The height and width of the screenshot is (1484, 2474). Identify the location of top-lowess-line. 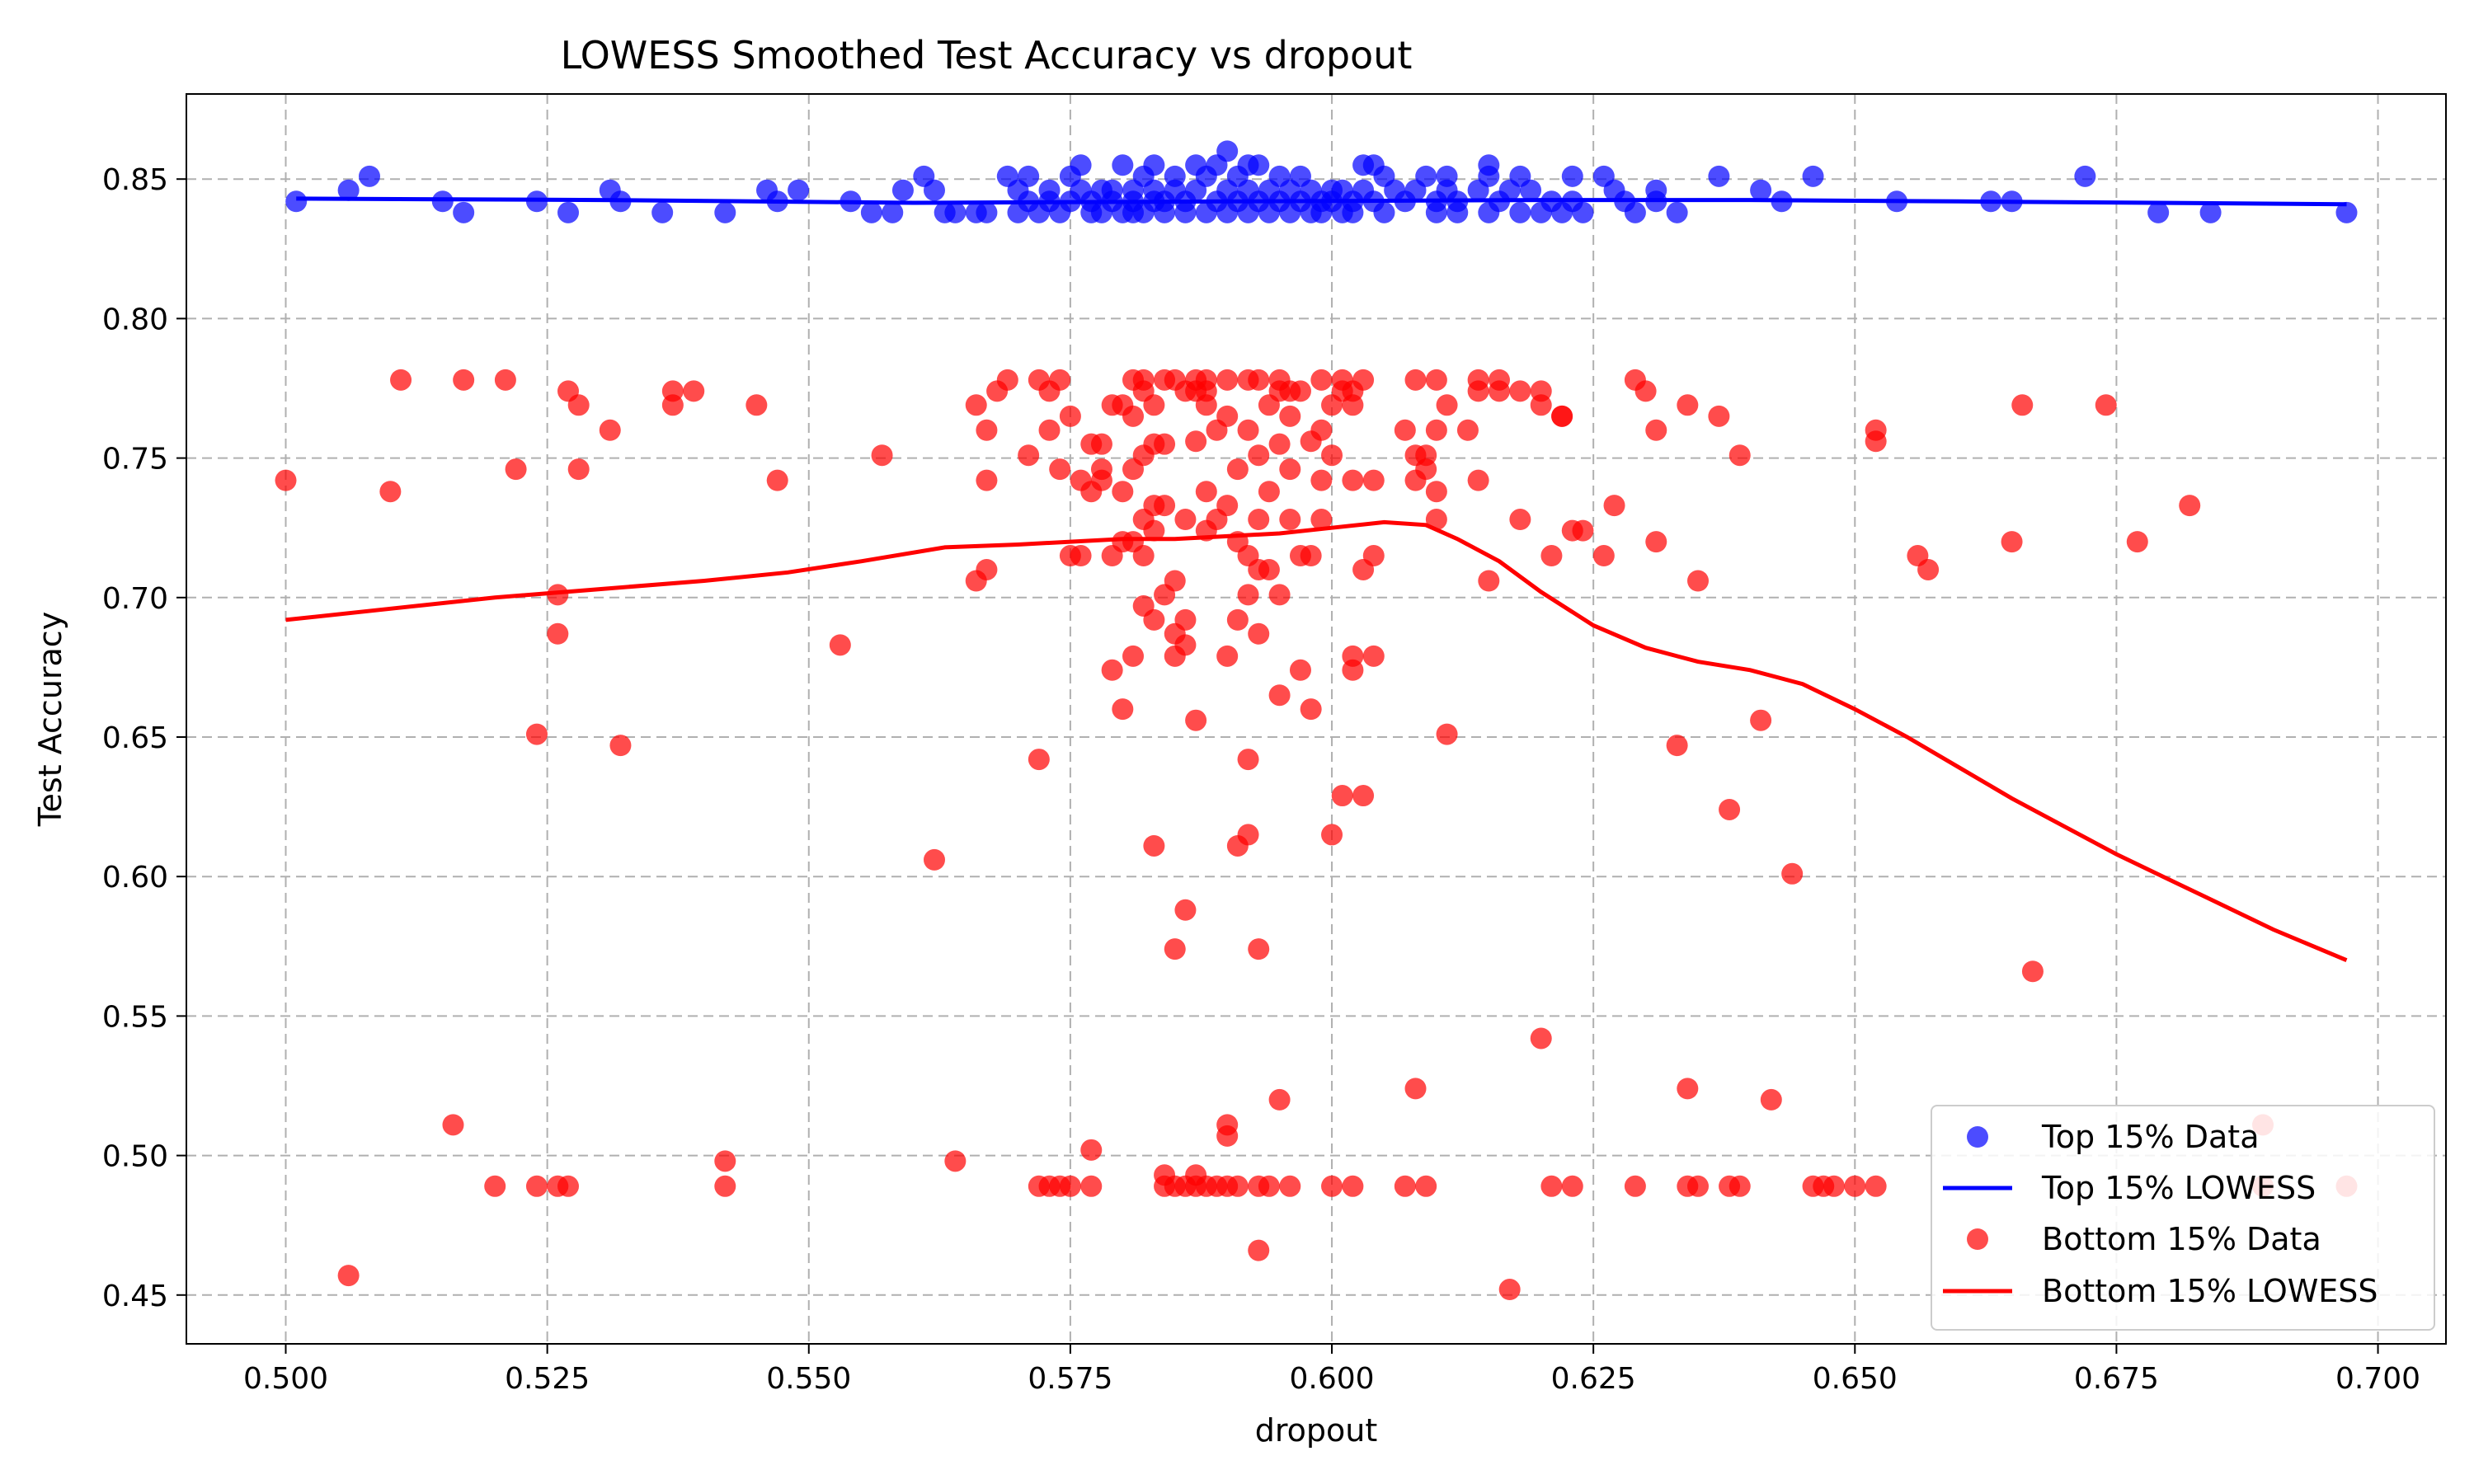
(1321, 201).